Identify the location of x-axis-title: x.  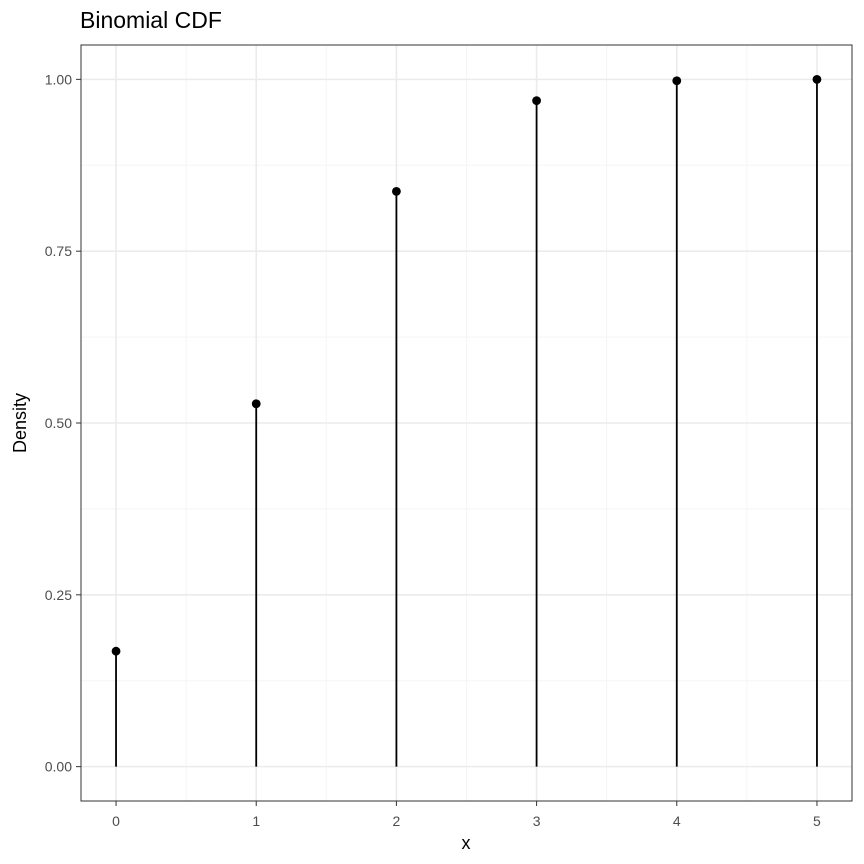
(466, 843).